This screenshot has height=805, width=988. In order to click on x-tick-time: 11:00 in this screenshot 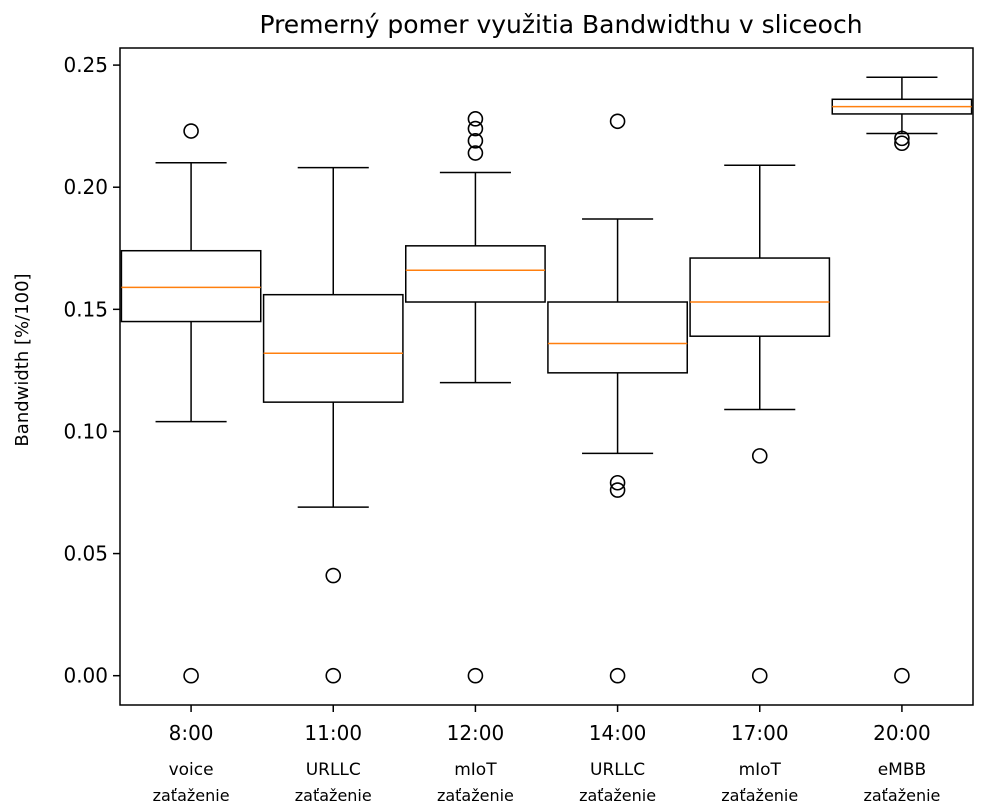, I will do `click(333, 733)`.